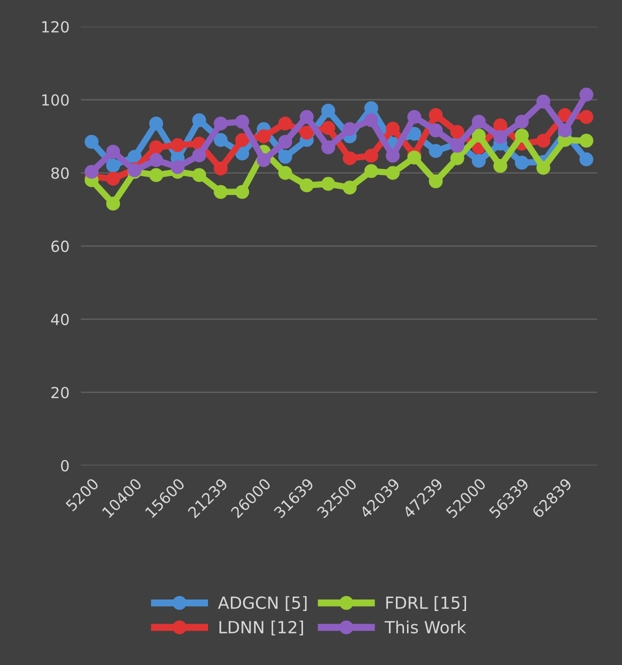 This screenshot has height=665, width=622. What do you see at coordinates (262, 603) in the screenshot?
I see `legend-label: ADGCN [5]` at bounding box center [262, 603].